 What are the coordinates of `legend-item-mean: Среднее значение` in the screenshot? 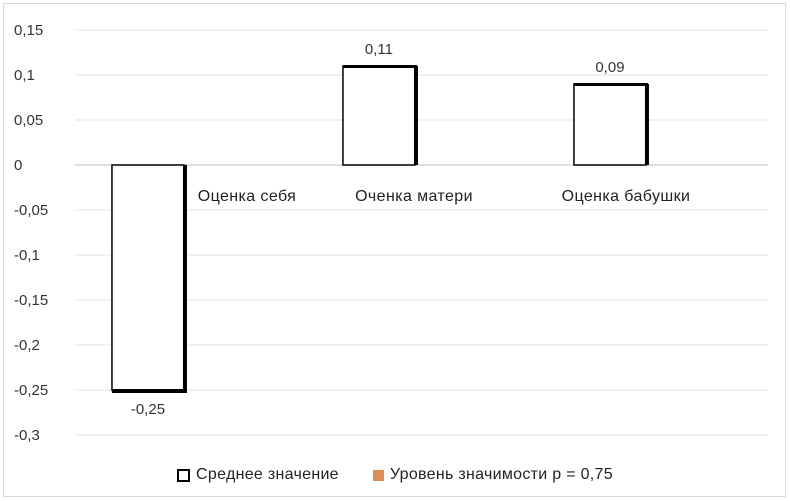 It's located at (258, 475).